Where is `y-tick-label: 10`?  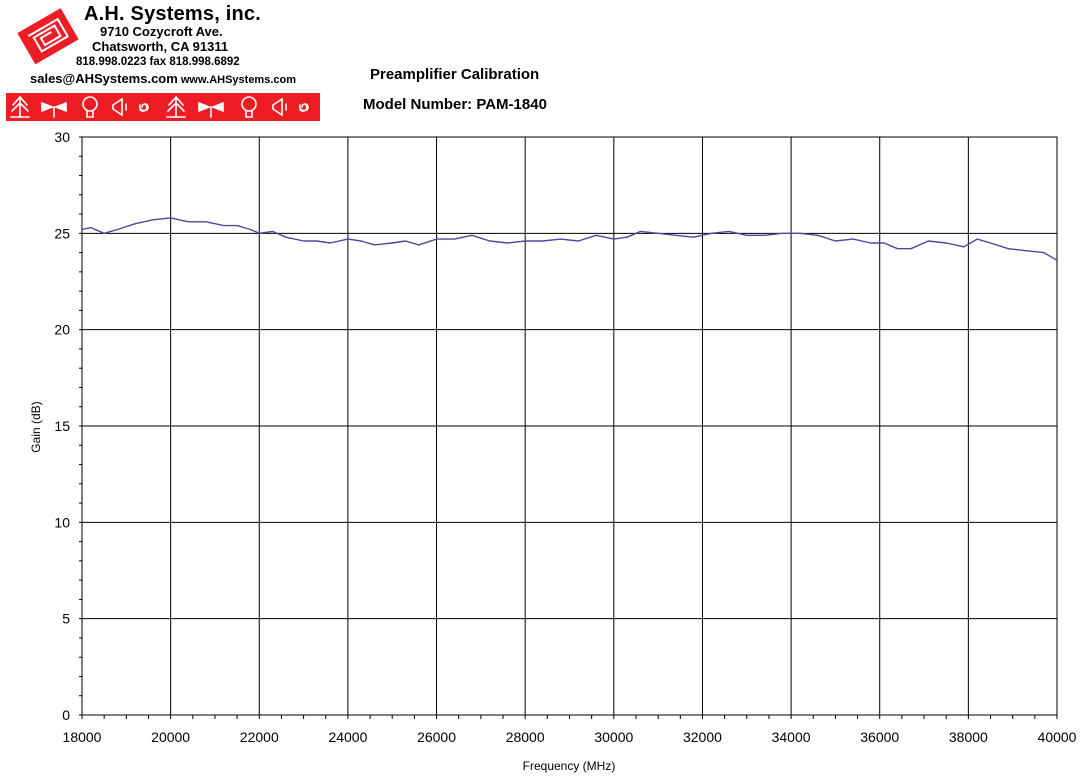 y-tick-label: 10 is located at coordinates (62, 522).